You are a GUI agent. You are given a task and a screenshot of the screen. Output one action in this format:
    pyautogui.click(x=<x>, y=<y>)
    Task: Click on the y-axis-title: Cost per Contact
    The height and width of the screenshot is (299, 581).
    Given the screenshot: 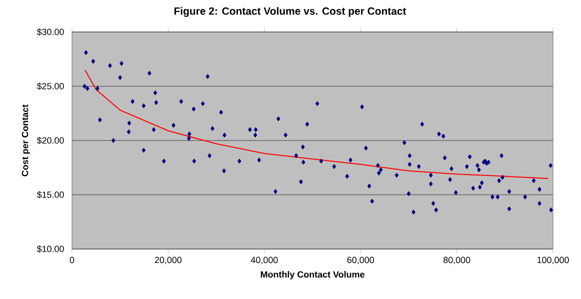 What is the action you would take?
    pyautogui.click(x=26, y=140)
    